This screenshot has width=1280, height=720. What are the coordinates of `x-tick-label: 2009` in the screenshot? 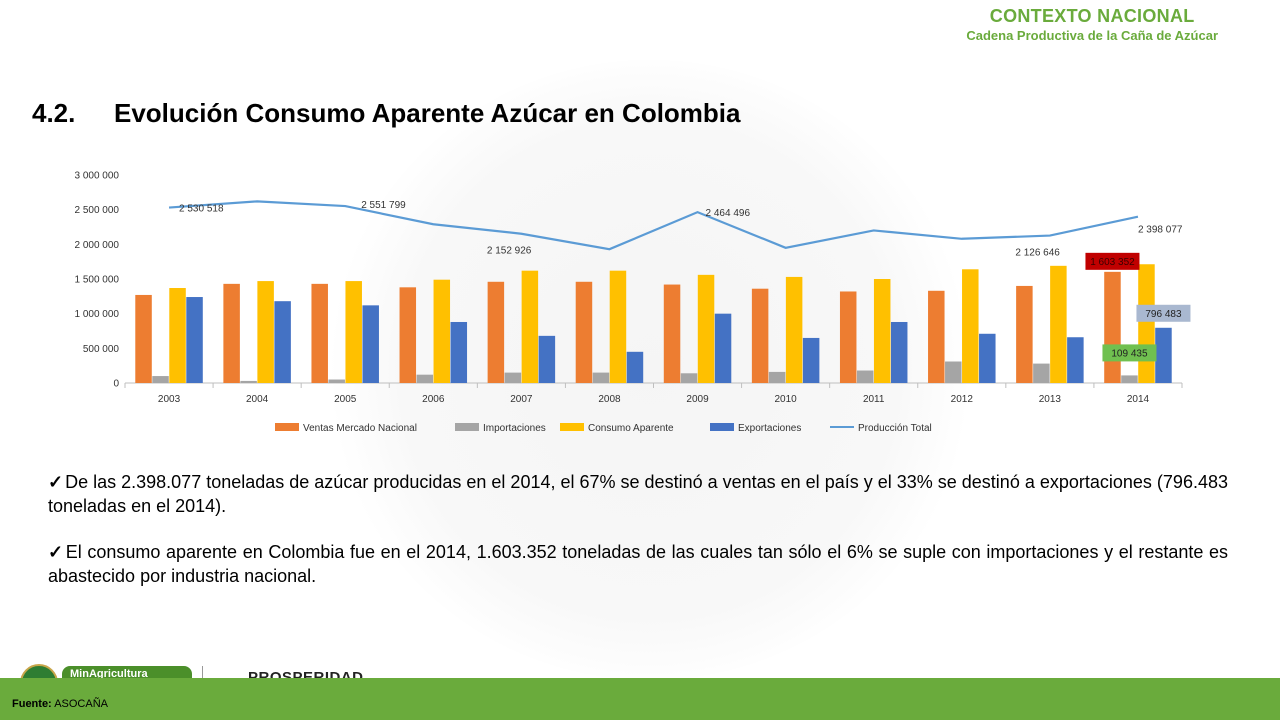 It's located at (697, 399).